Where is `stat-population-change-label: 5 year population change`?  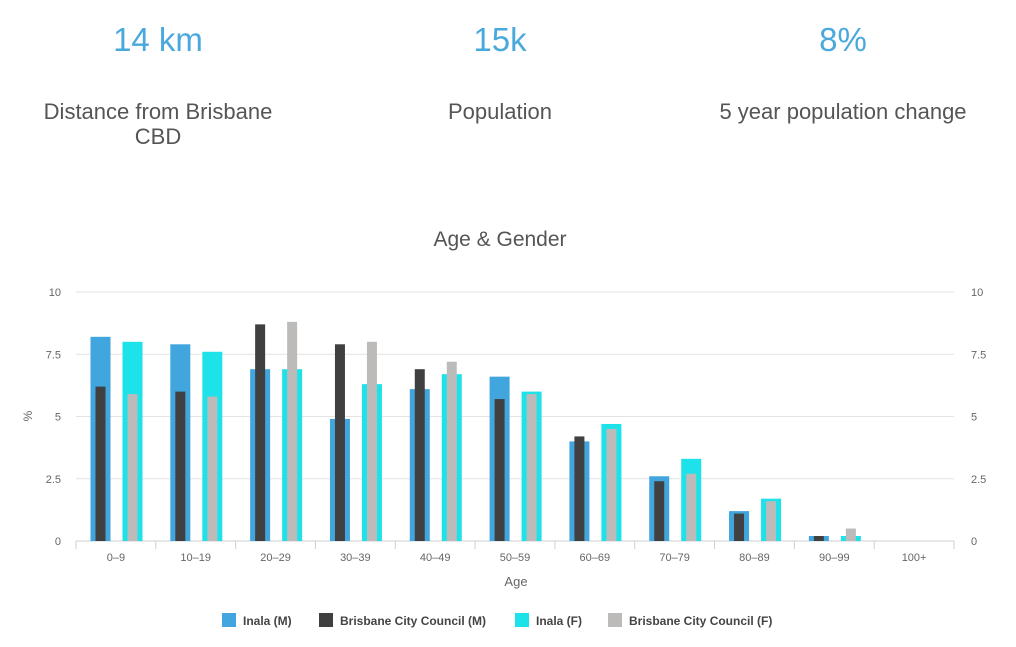 stat-population-change-label: 5 year population change is located at coordinates (843, 111).